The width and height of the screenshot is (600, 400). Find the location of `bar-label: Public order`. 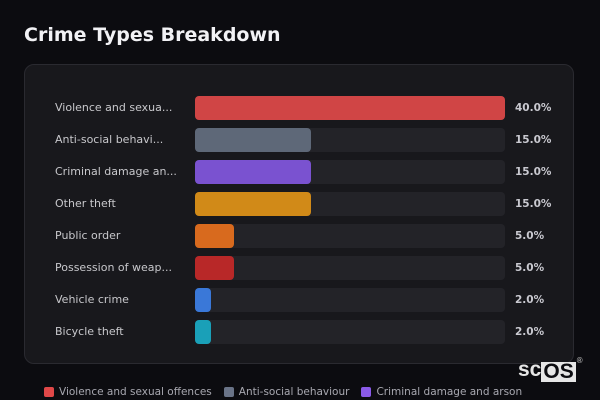

bar-label: Public order is located at coordinates (88, 235).